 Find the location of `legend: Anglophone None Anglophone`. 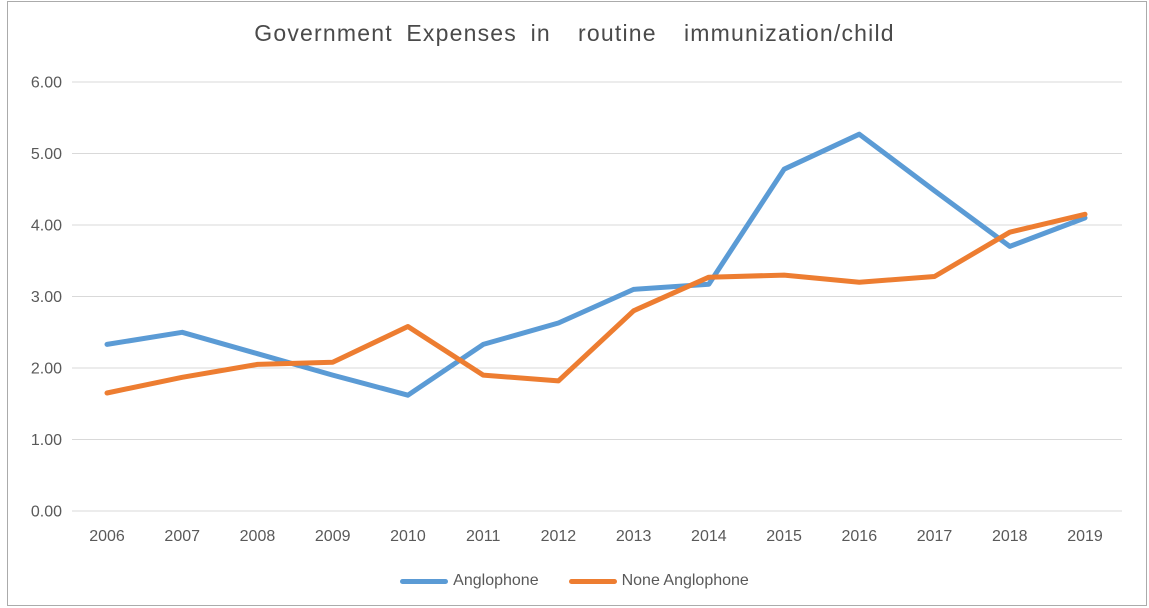

legend: Anglophone None Anglophone is located at coordinates (574, 581).